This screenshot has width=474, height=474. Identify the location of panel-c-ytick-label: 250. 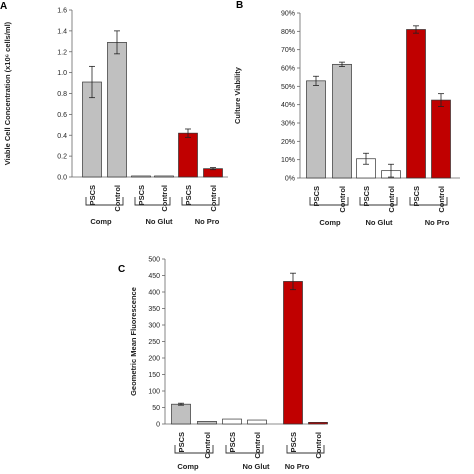
(154, 342).